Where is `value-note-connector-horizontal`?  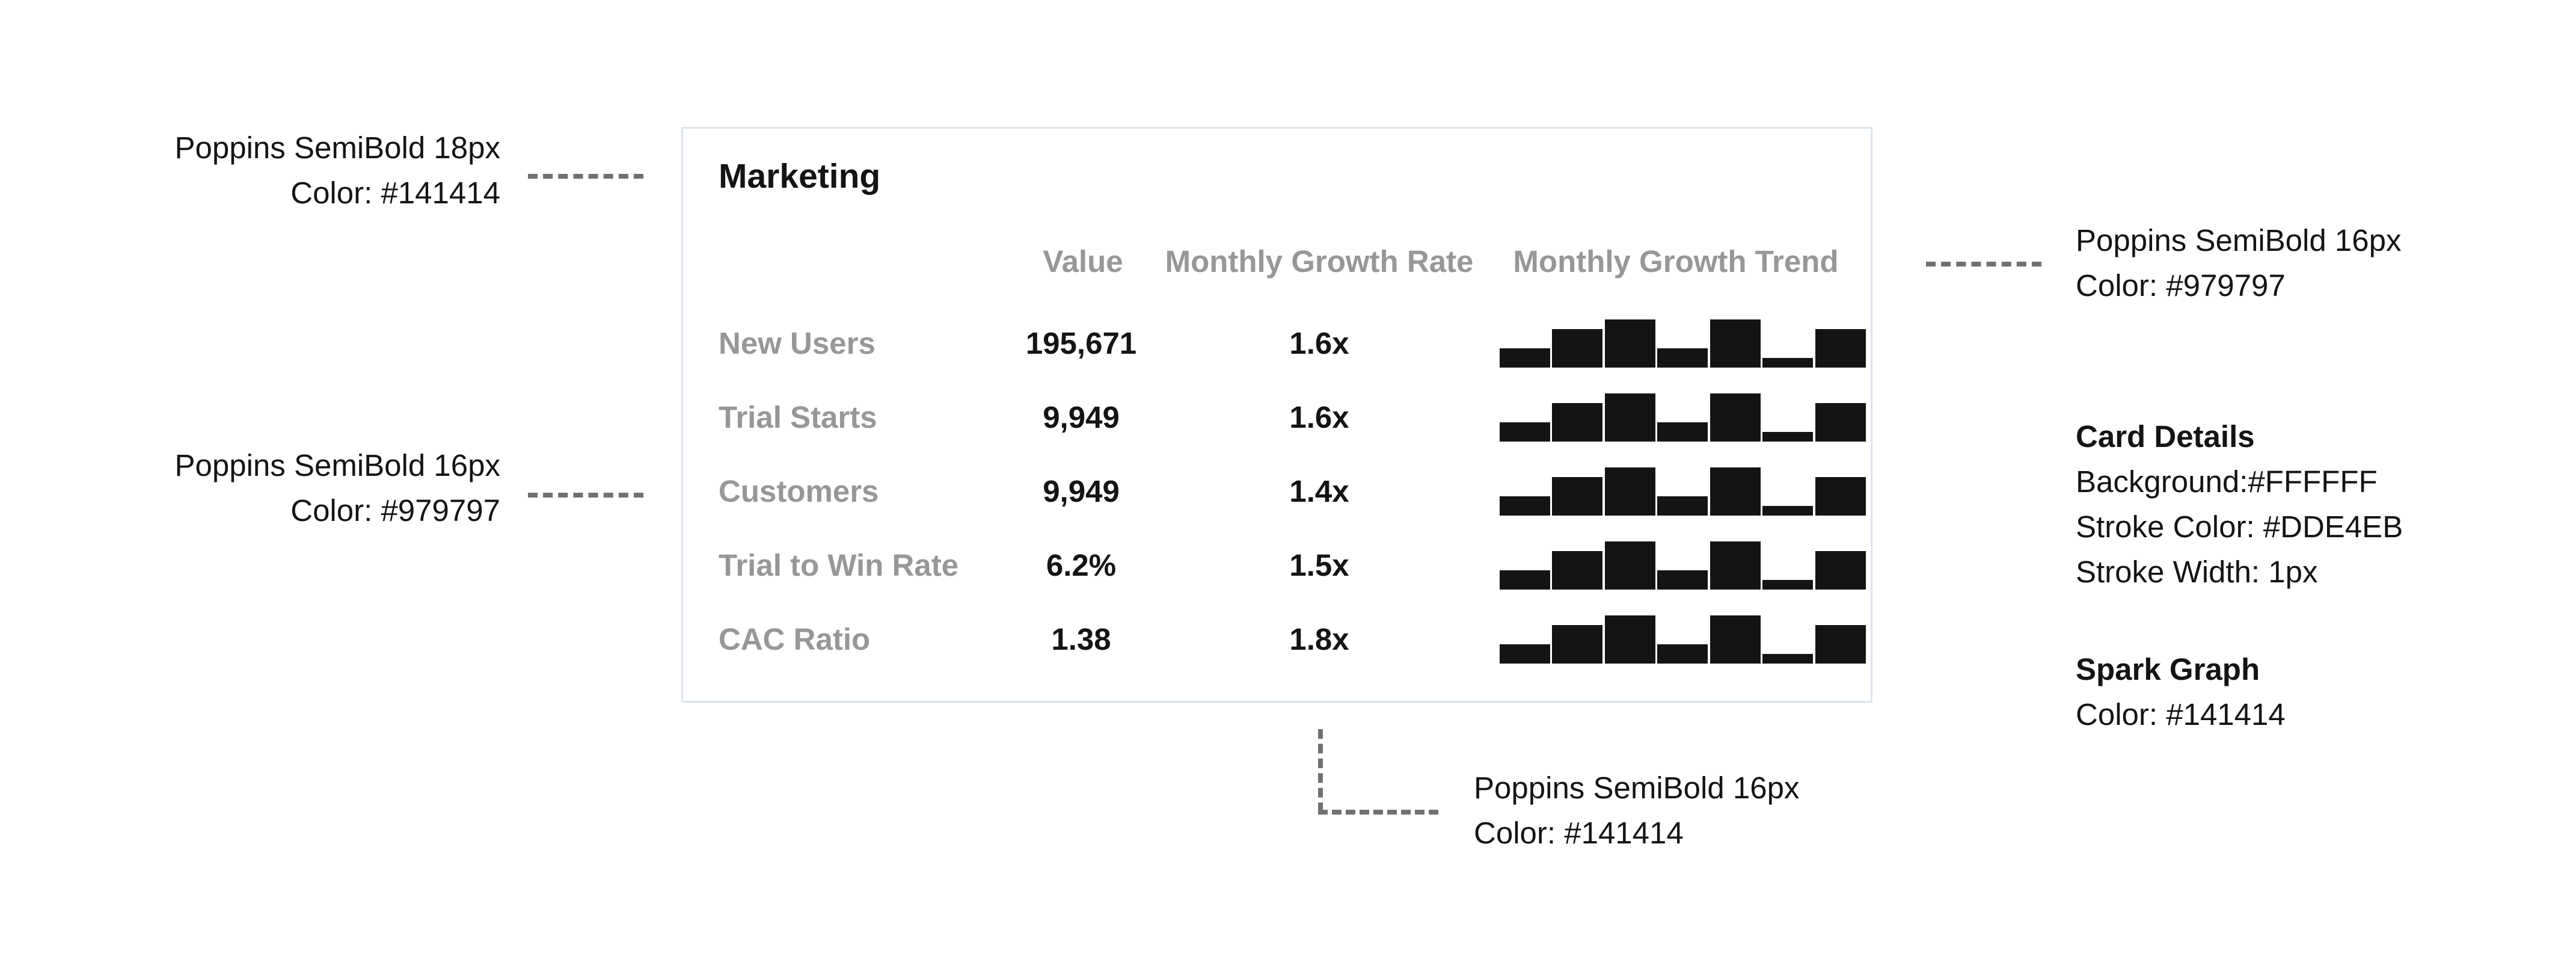 value-note-connector-horizontal is located at coordinates (1378, 813).